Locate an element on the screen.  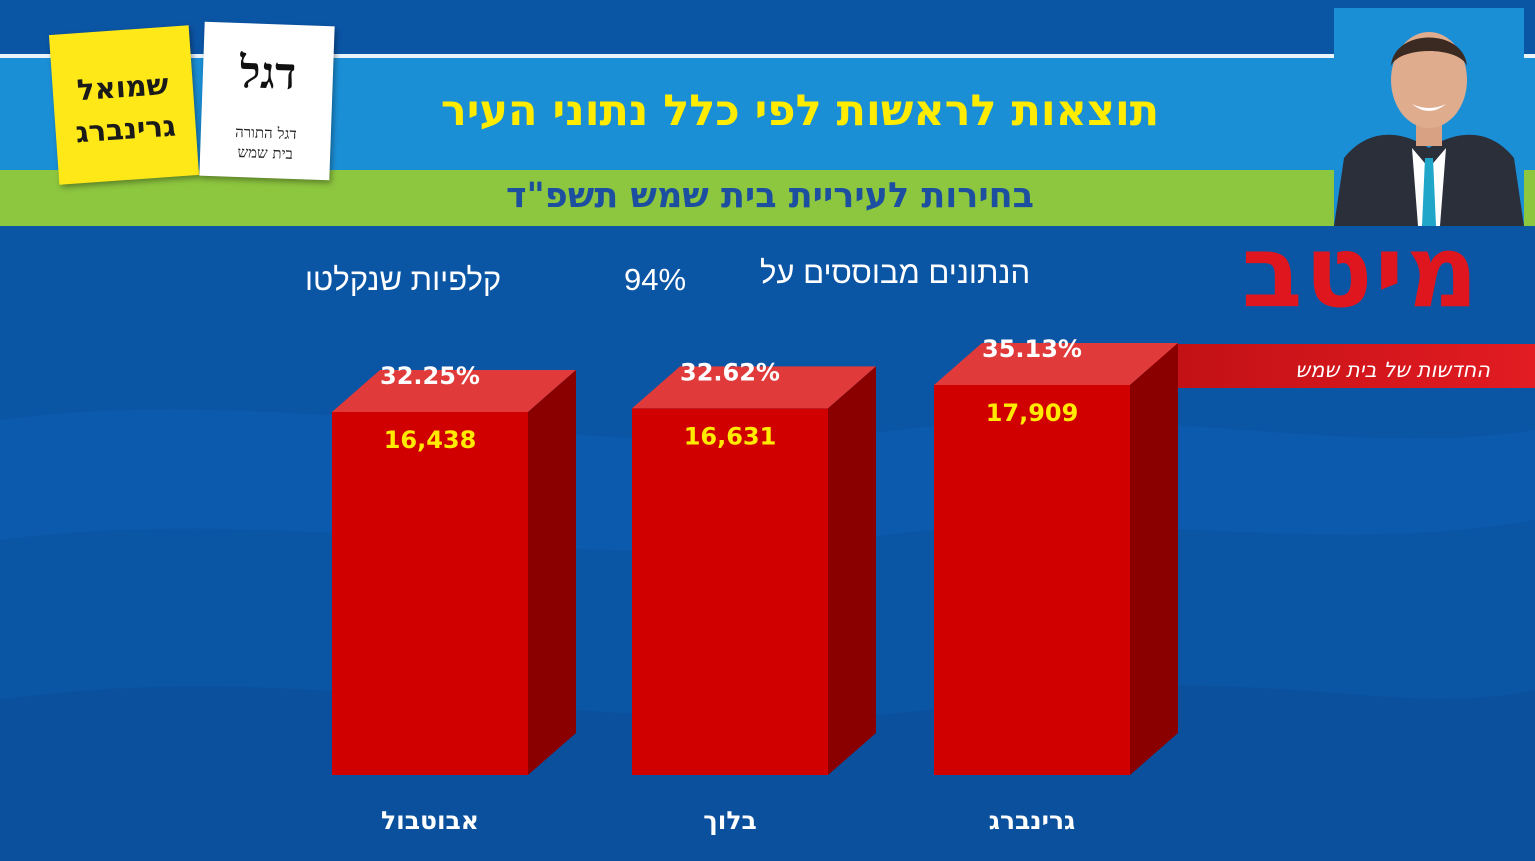
page-title: תוצאות לראשות לפי כלל נתוני העיר is located at coordinates (800, 111).